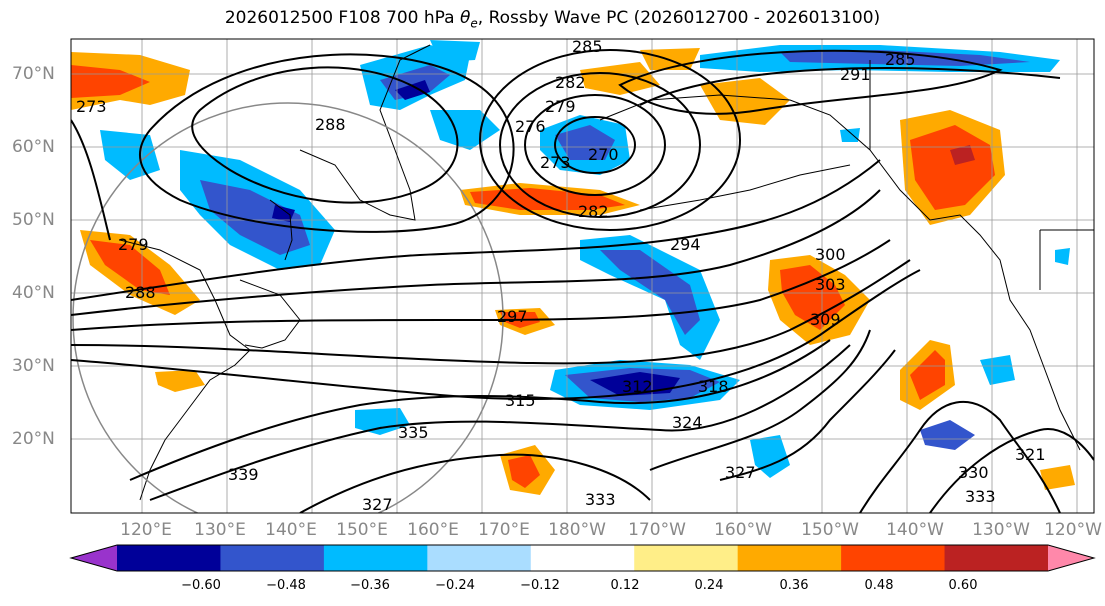 Image resolution: width=1105 pixels, height=606 pixels. What do you see at coordinates (33, 147) in the screenshot?
I see `lat-label-60n: 60°N` at bounding box center [33, 147].